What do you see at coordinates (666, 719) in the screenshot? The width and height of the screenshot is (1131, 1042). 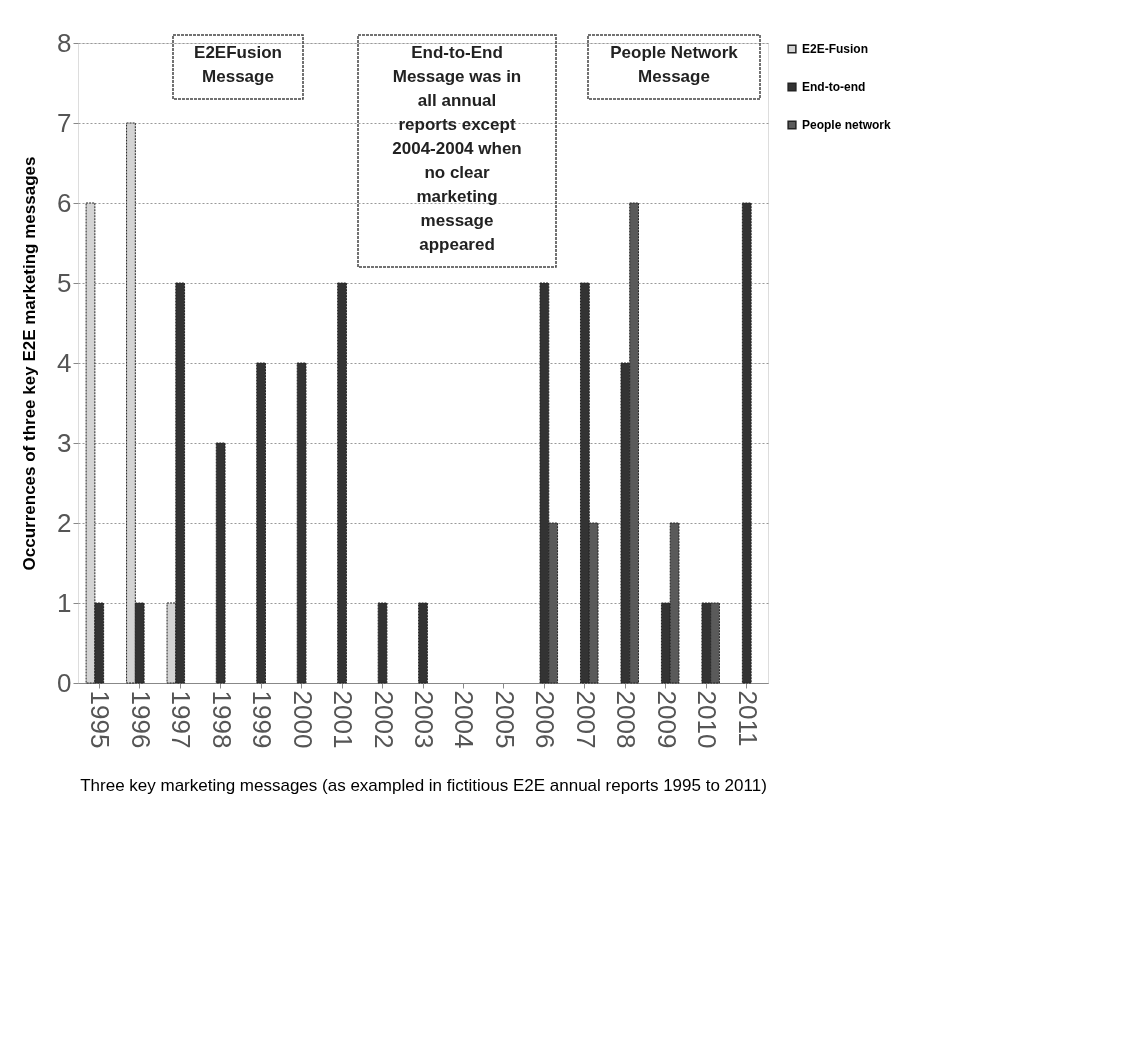 I see `x-tick-label: 2009` at bounding box center [666, 719].